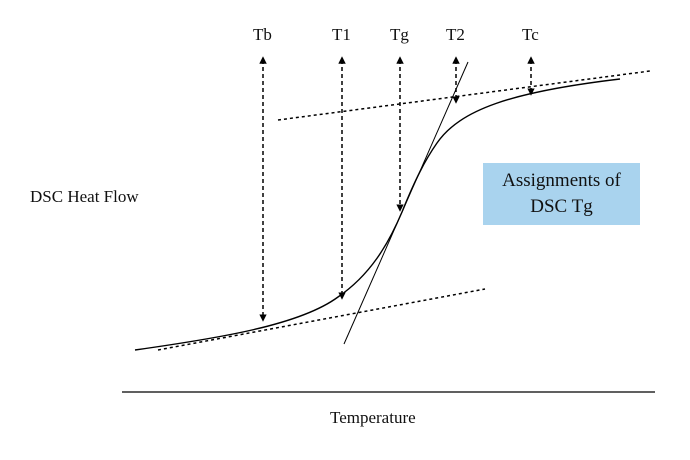  What do you see at coordinates (399, 34) in the screenshot?
I see `tg-label: Tg` at bounding box center [399, 34].